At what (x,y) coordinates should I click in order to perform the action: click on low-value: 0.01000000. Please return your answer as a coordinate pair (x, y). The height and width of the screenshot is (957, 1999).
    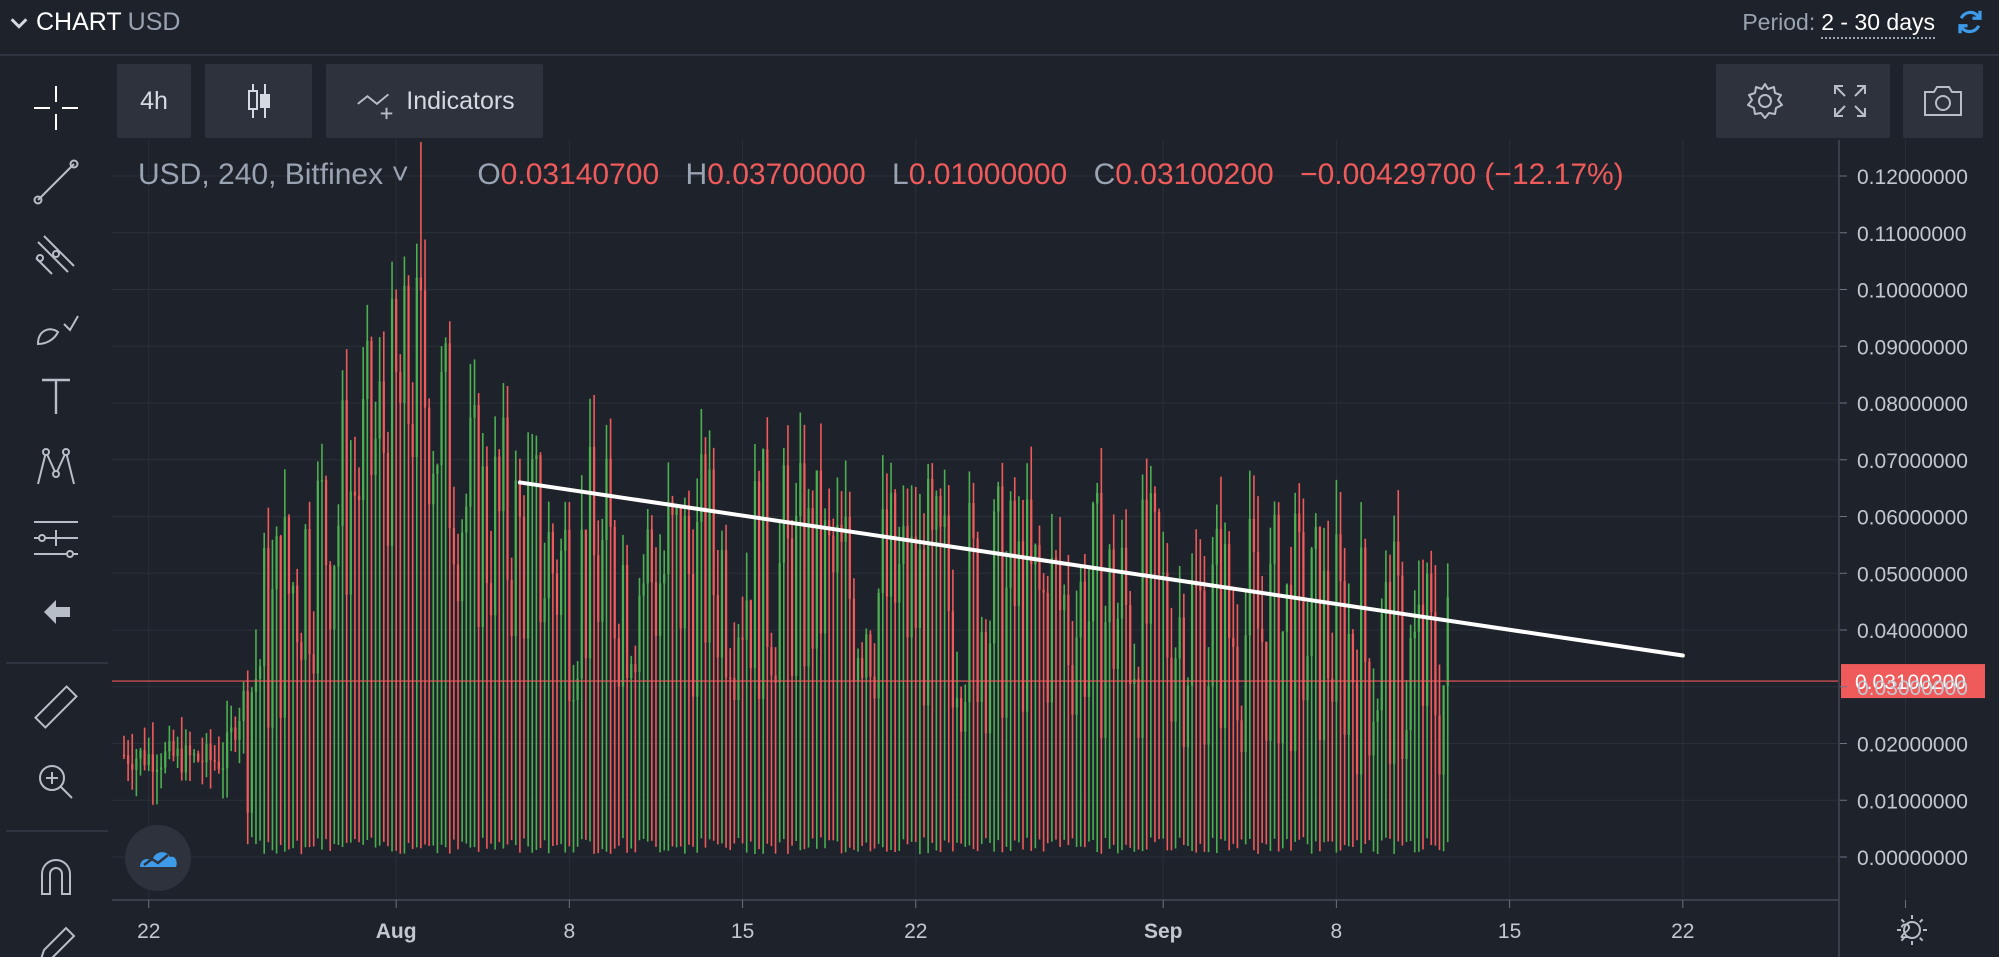
    Looking at the image, I should click on (988, 174).